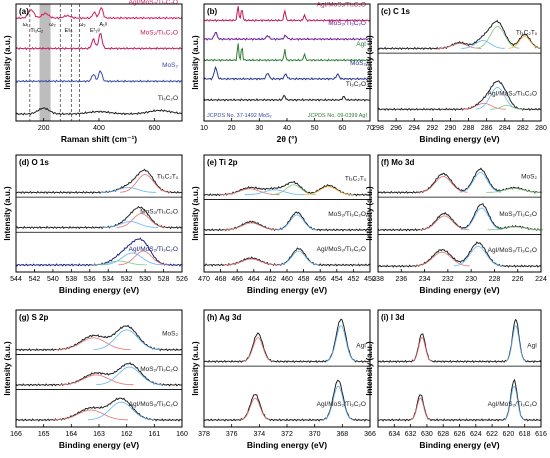  I want to click on x-tick-label: 162, so click(127, 434).